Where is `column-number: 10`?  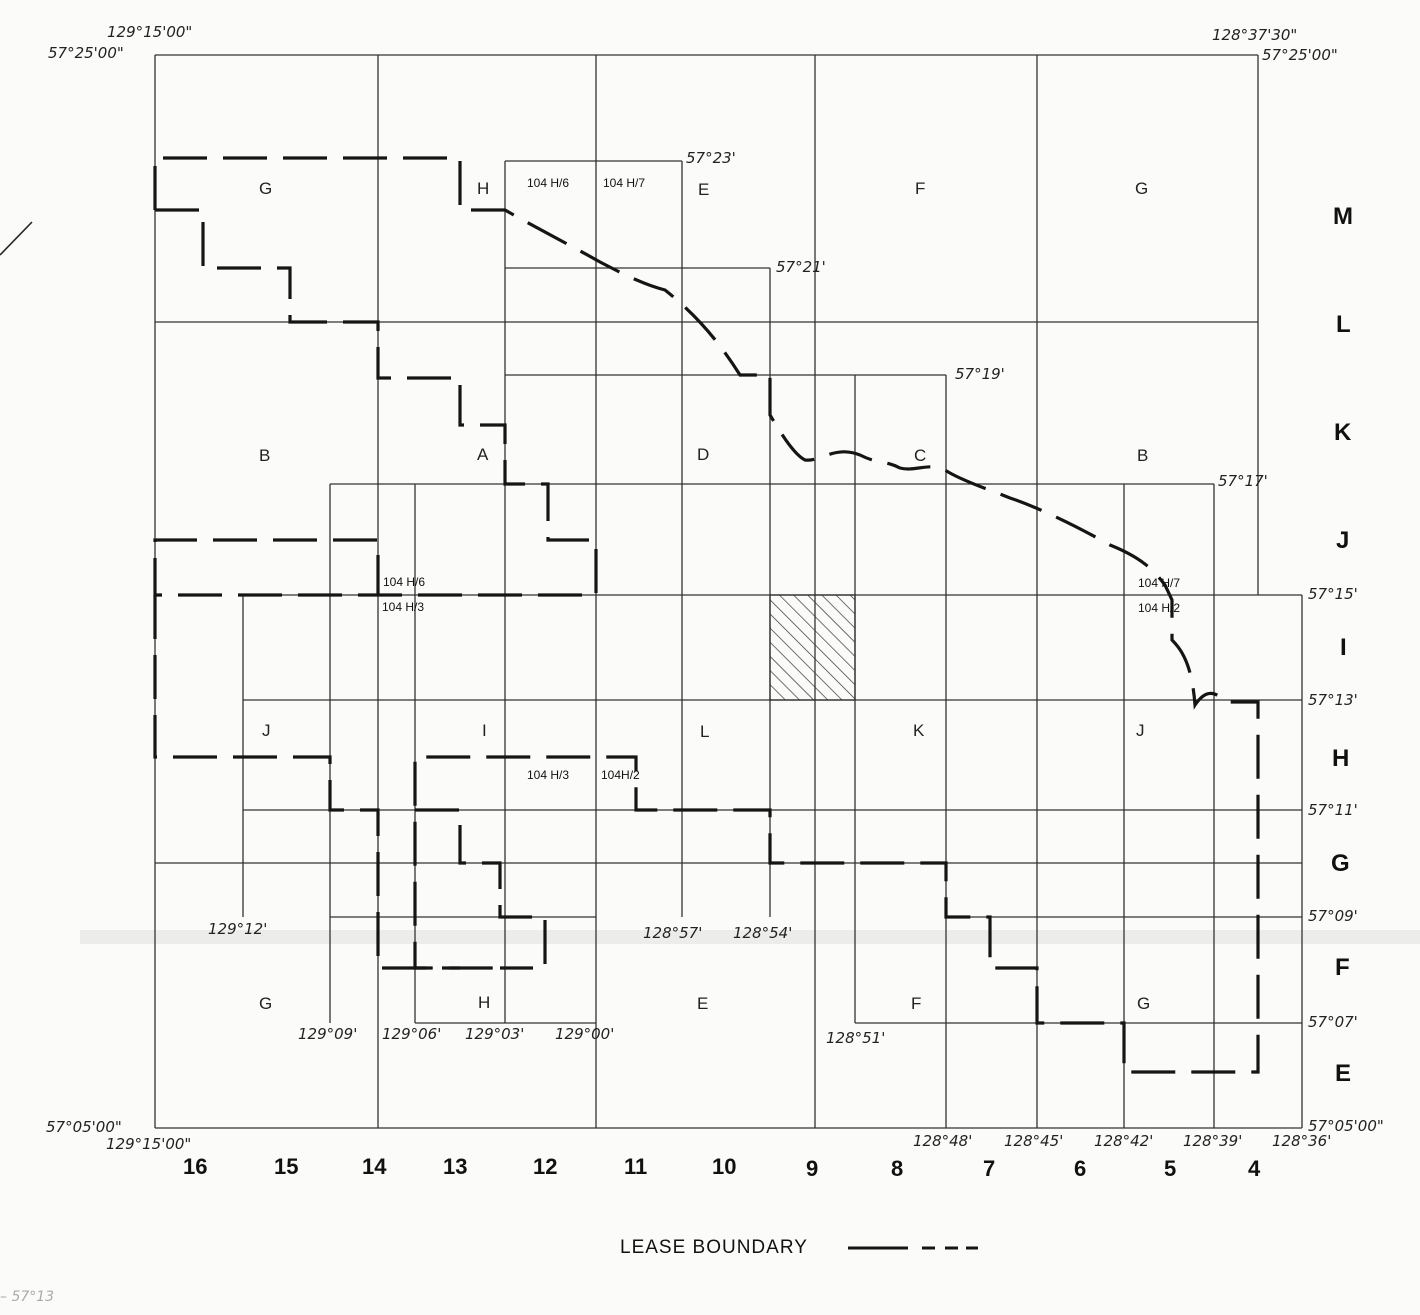 column-number: 10 is located at coordinates (724, 1166).